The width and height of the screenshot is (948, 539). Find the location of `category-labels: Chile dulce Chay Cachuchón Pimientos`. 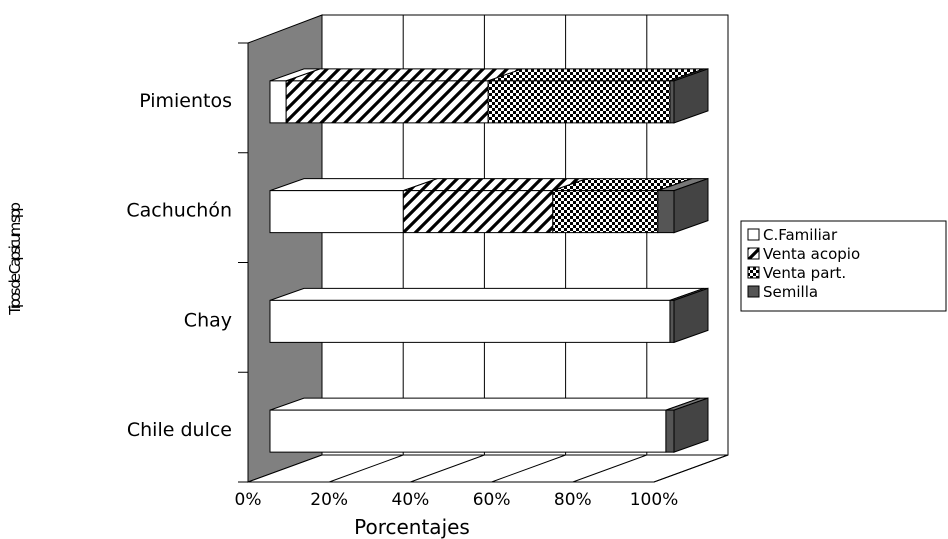

category-labels: Chile dulce Chay Cachuchón Pimientos is located at coordinates (179, 265).